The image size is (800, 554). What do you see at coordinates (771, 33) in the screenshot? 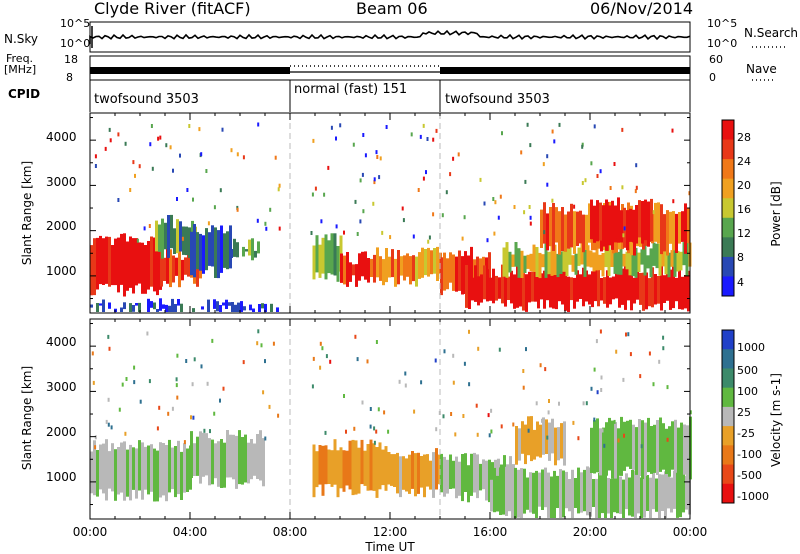
I see `nsearch-label: N.Search` at bounding box center [771, 33].